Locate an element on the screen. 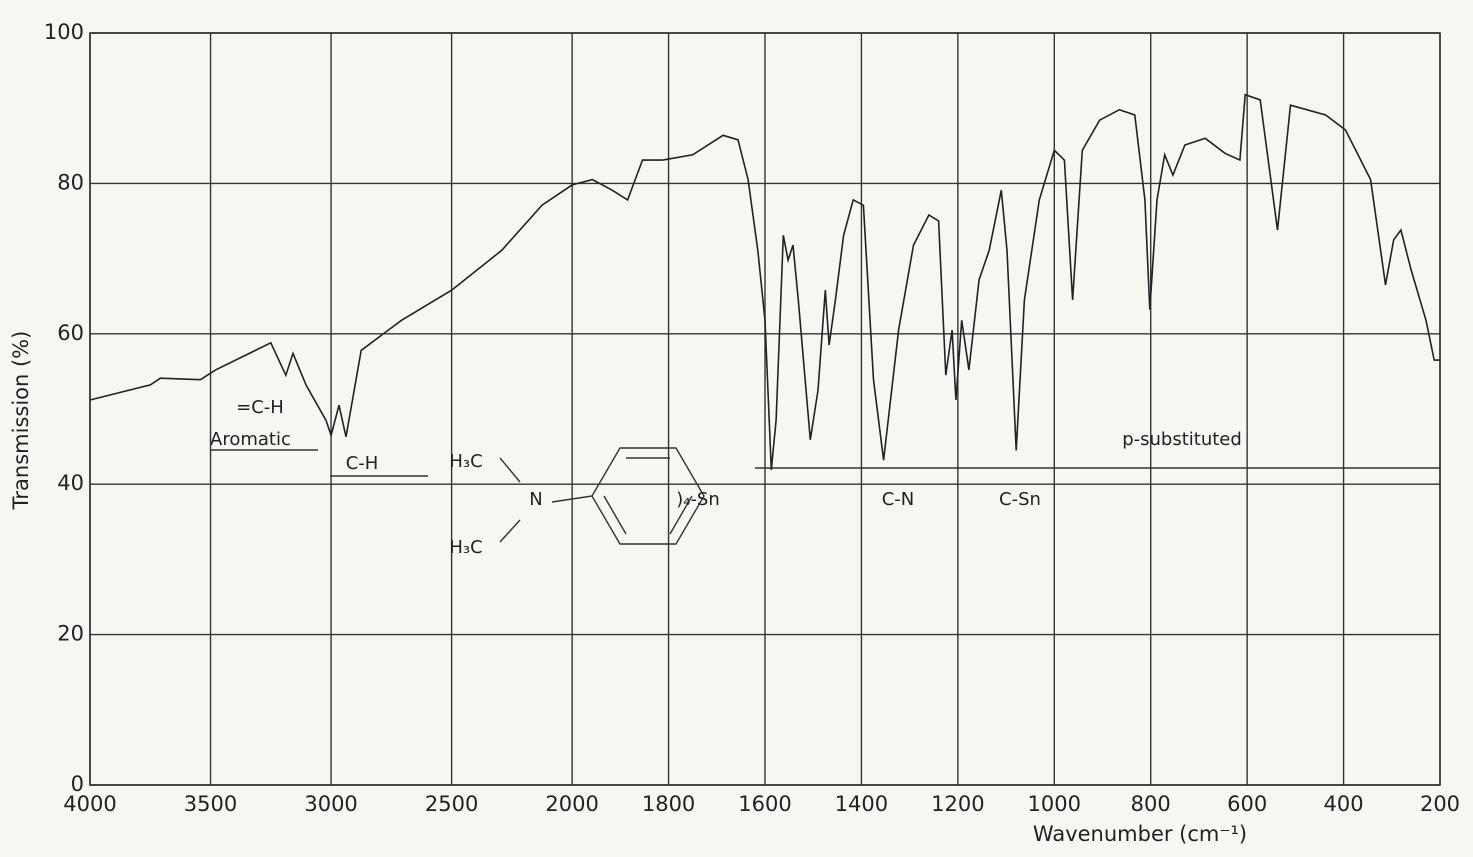 The height and width of the screenshot is (857, 1473). x-axis-label: Wavenumber (cm⁻¹) is located at coordinates (1140, 834).